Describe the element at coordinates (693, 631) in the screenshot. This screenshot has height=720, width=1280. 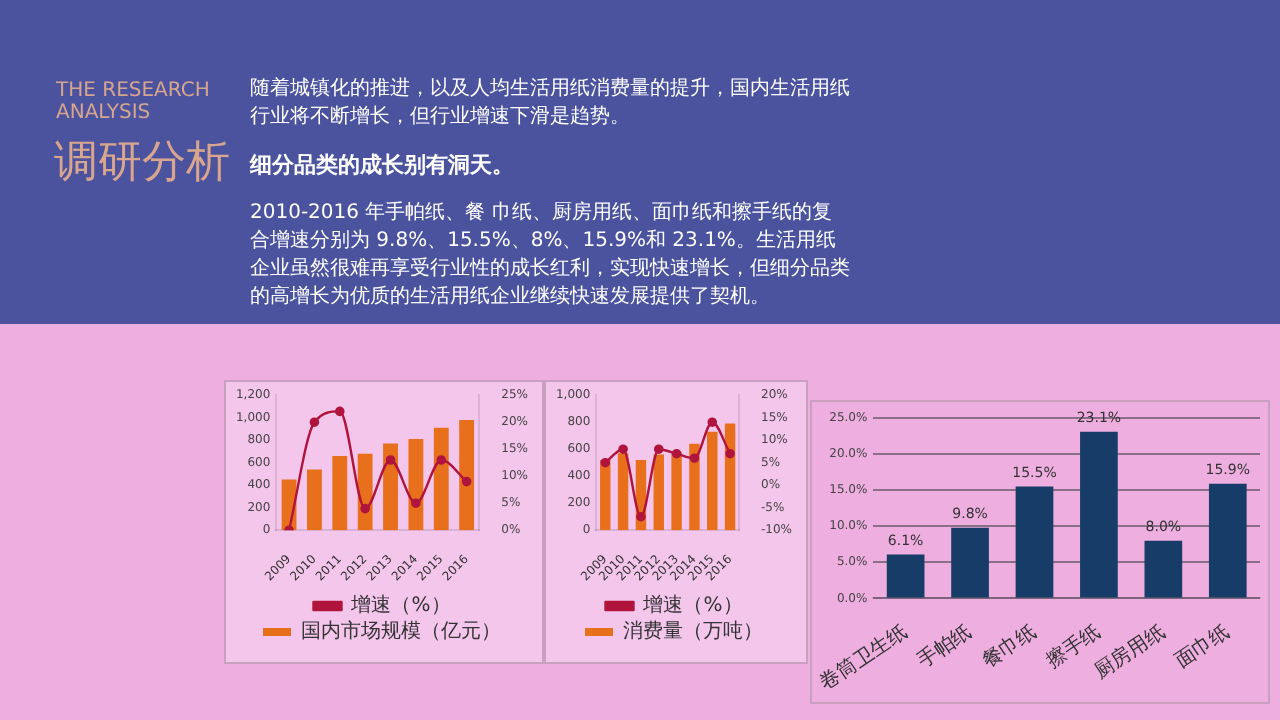
I see `legend-label: 消费量（万吨）` at that location.